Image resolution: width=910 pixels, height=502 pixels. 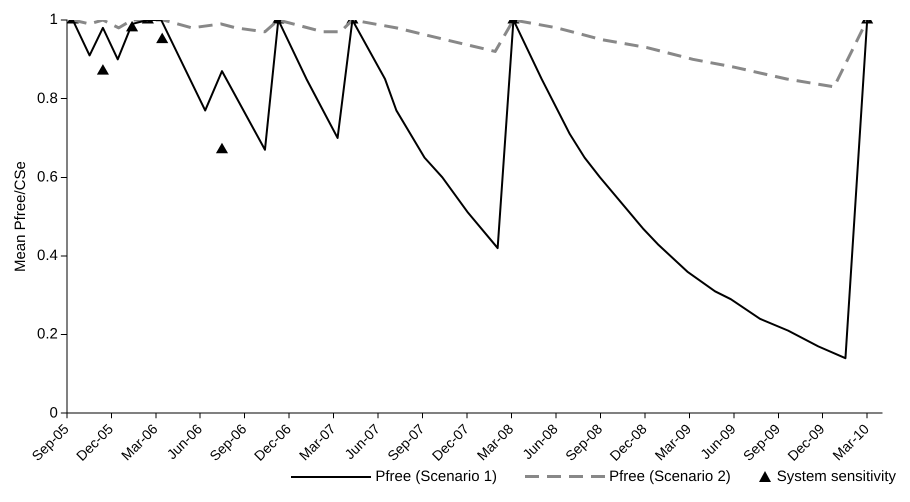 What do you see at coordinates (670, 476) in the screenshot?
I see `legend-label: Pfree (Scenario 2)` at bounding box center [670, 476].